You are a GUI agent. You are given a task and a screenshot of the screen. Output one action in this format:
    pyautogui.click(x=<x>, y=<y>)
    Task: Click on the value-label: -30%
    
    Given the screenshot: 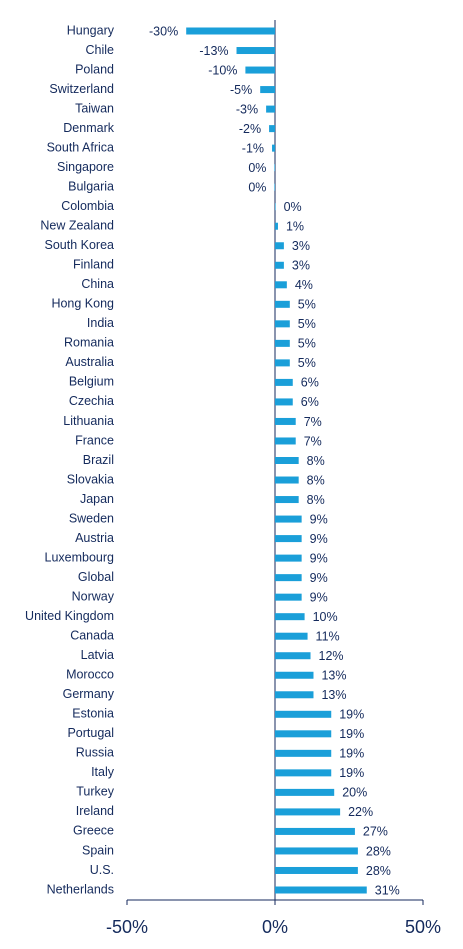 What is the action you would take?
    pyautogui.click(x=163, y=31)
    